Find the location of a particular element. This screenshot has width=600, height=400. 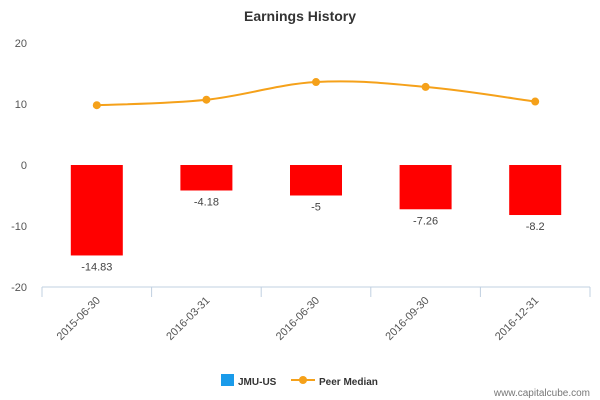

legend-marker-peer is located at coordinates (303, 380).